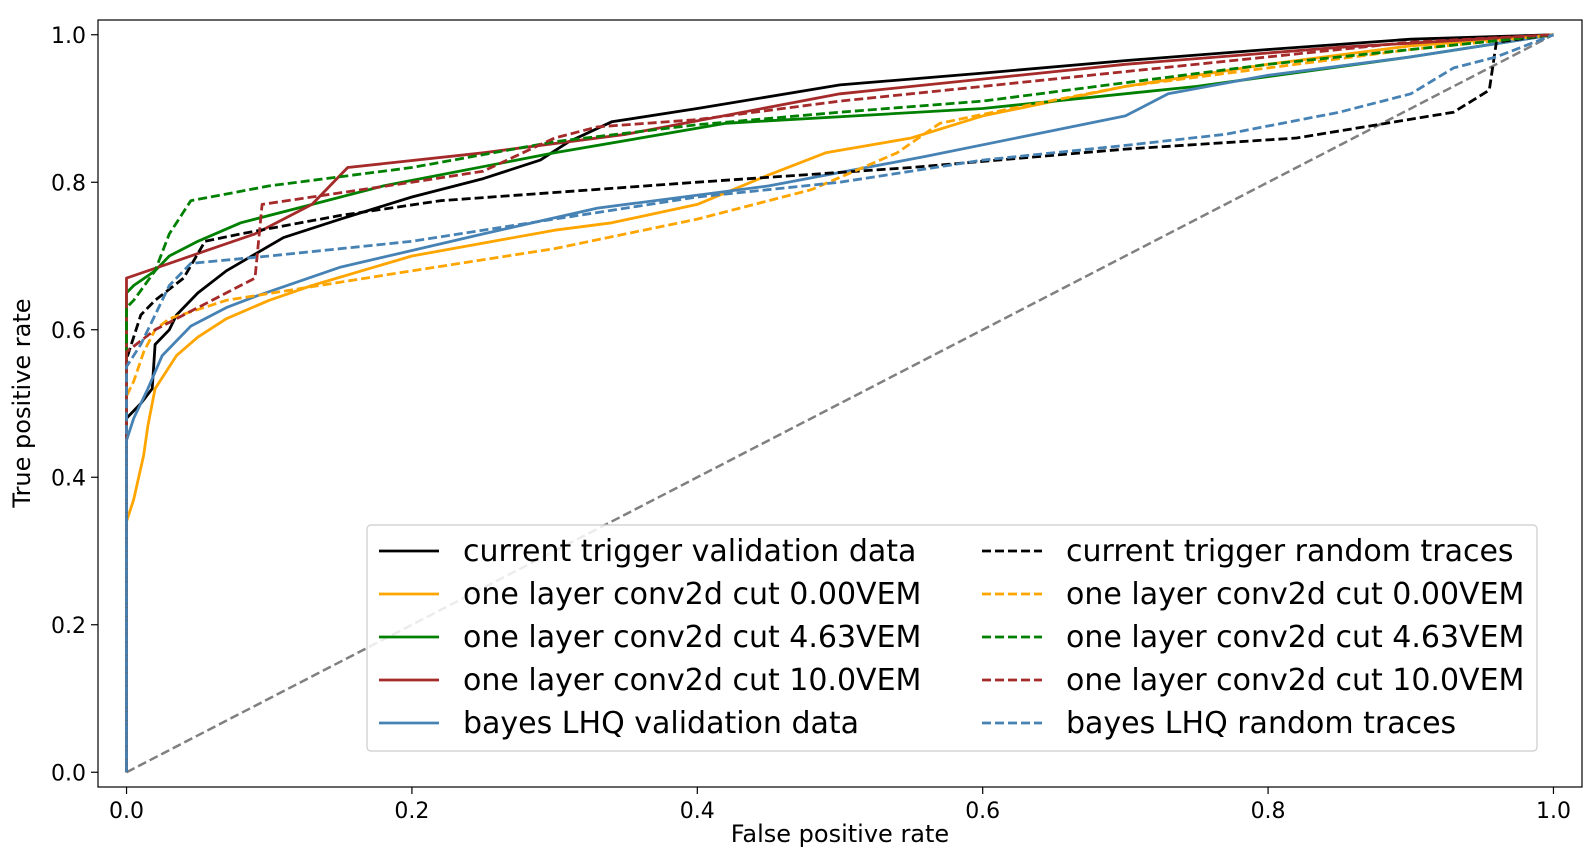 The image size is (1596, 851). What do you see at coordinates (411, 811) in the screenshot?
I see `x-tick-label: 0.2` at bounding box center [411, 811].